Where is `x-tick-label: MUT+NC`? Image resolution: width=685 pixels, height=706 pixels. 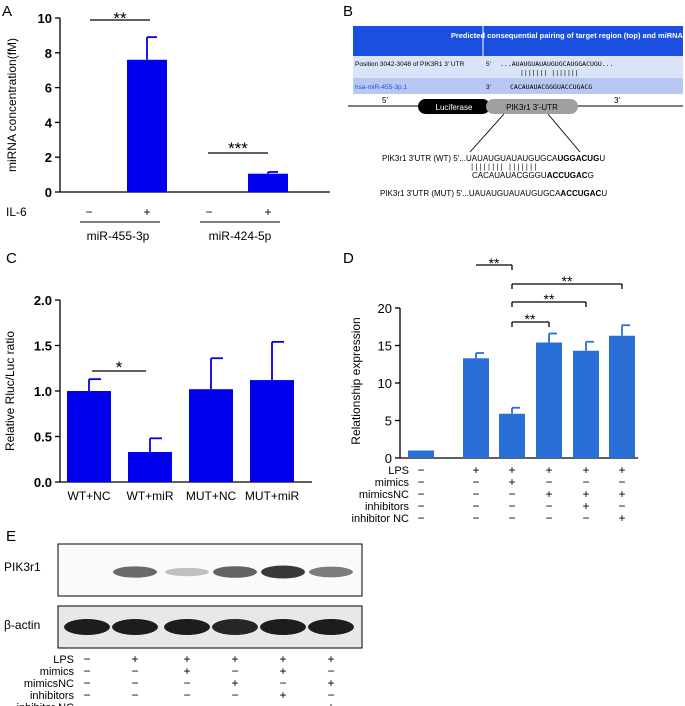
x-tick-label: MUT+NC is located at coordinates (211, 496).